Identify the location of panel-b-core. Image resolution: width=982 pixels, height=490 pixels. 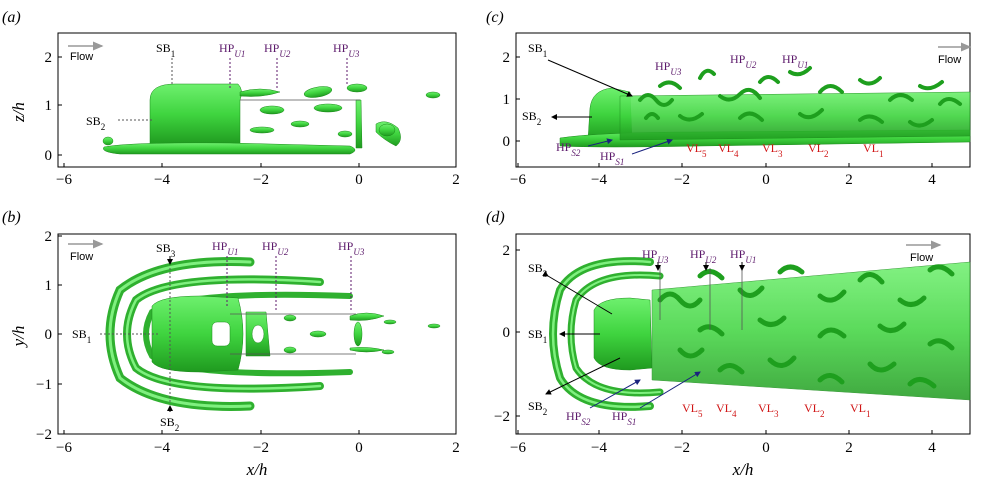
(296, 334).